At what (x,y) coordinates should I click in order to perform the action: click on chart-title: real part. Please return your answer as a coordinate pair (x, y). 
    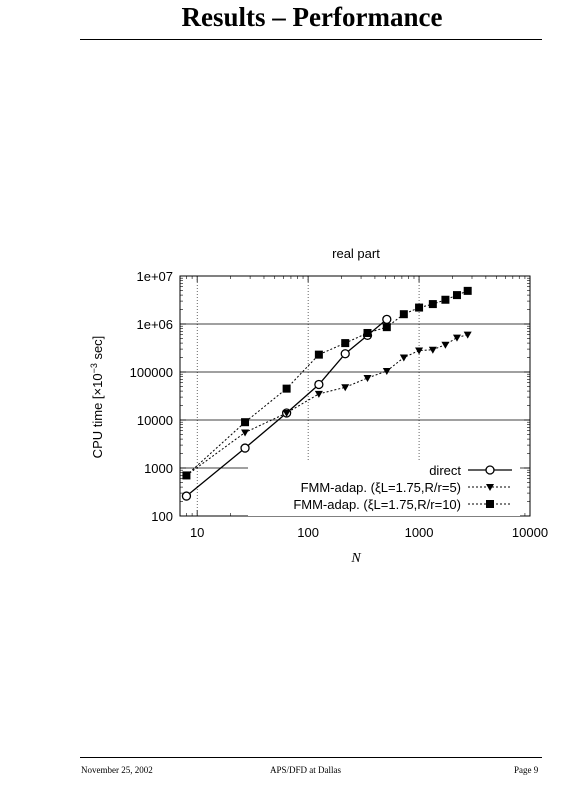
    Looking at the image, I should click on (356, 253).